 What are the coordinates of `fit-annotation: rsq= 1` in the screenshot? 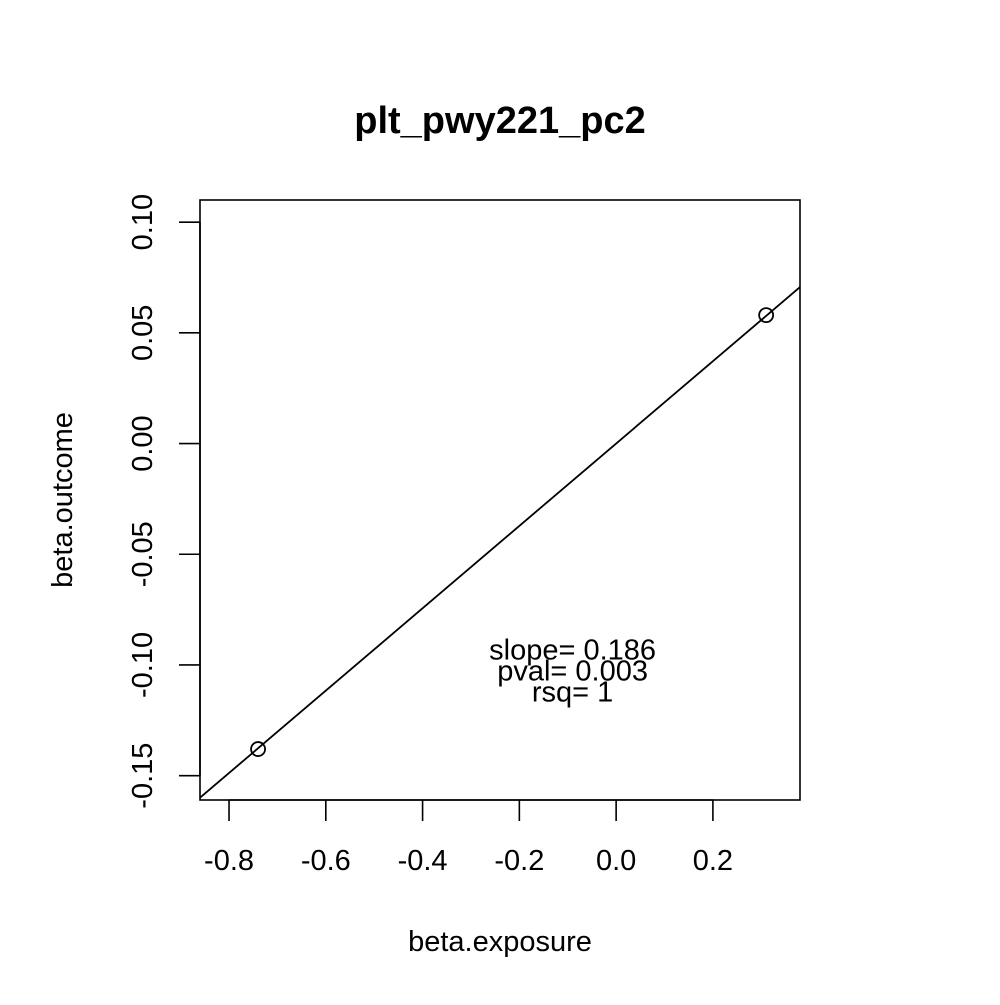 It's located at (572, 692).